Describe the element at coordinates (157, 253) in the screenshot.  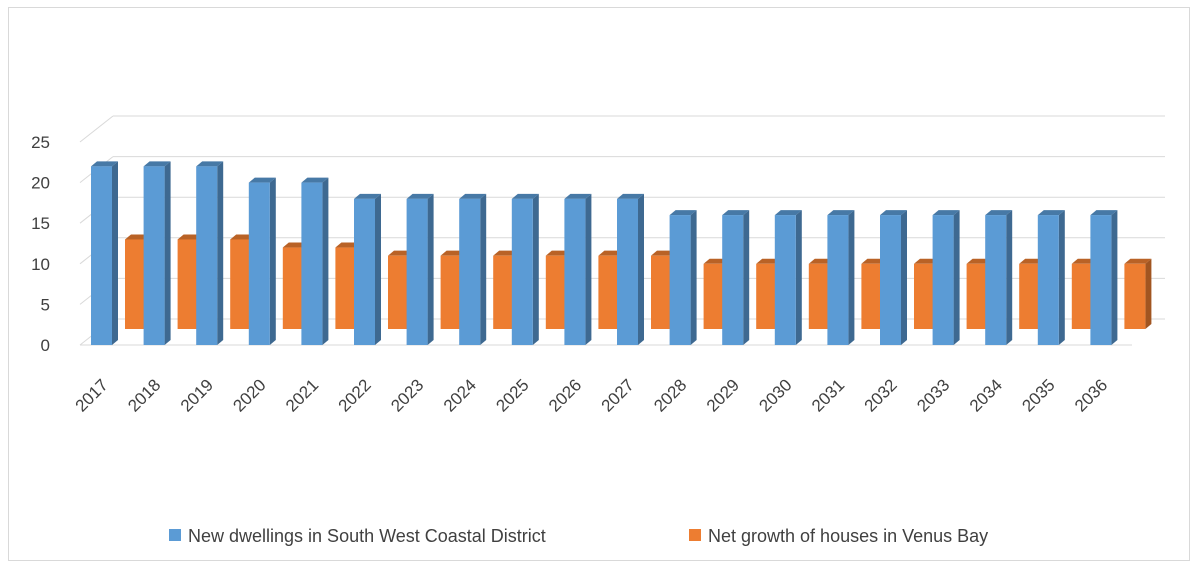
I see `bar-new-dwellings-2018` at that location.